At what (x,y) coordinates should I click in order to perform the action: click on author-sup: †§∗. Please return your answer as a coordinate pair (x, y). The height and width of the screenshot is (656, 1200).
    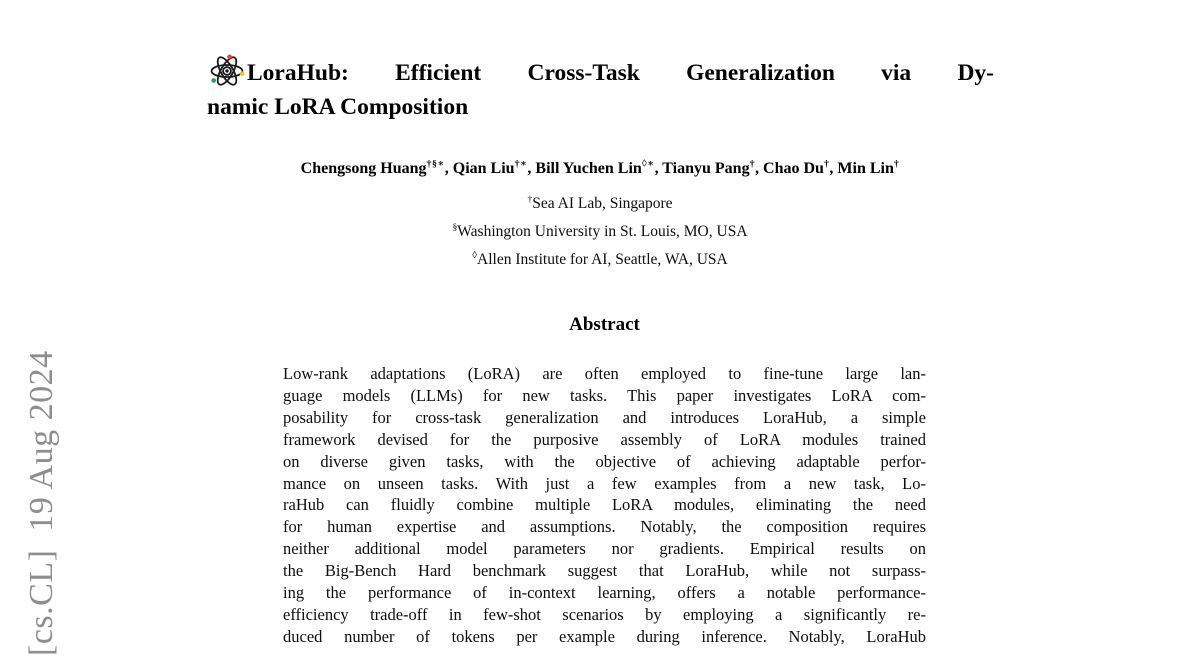
    Looking at the image, I should click on (435, 164).